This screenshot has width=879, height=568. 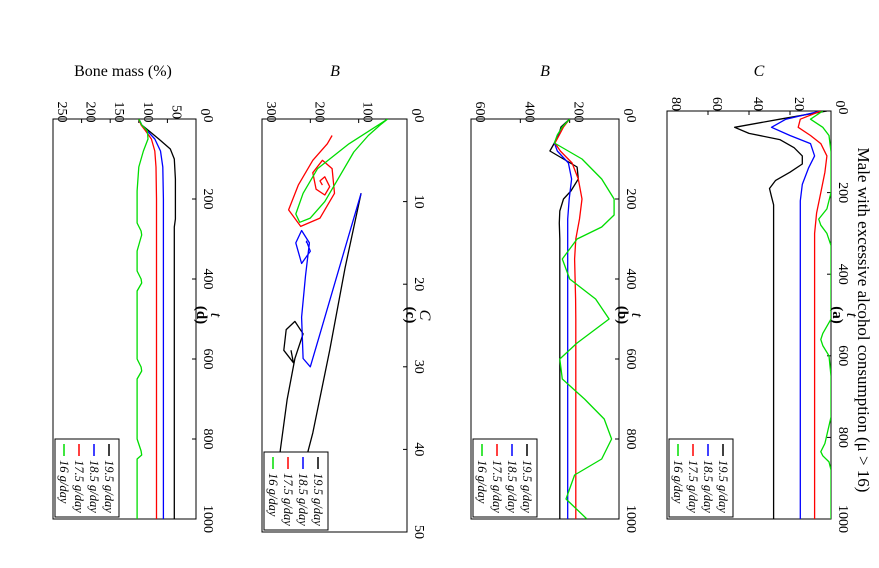 I want to click on y-tick-label: 80, so click(x=675, y=104).